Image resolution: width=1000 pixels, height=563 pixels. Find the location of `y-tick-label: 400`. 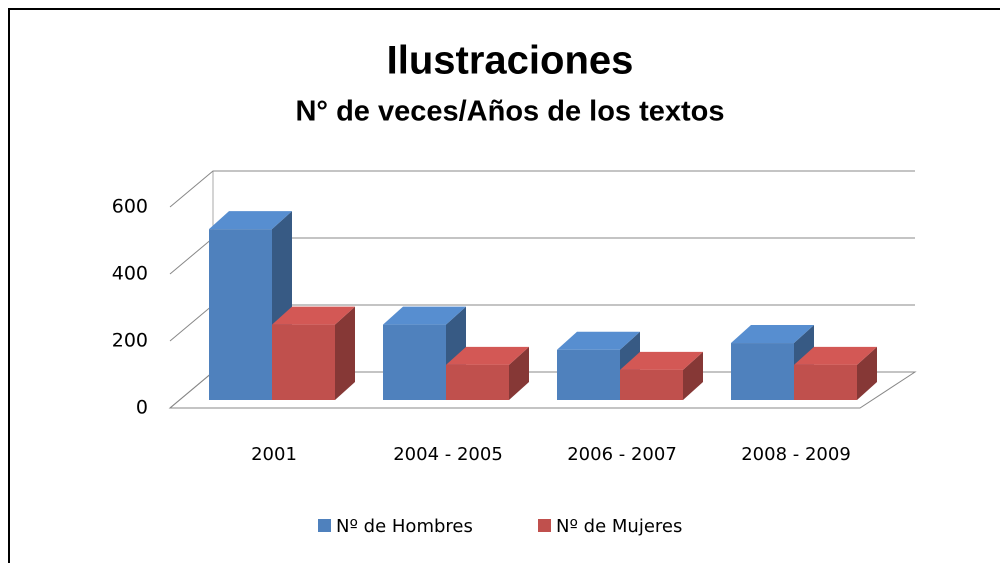

y-tick-label: 400 is located at coordinates (130, 274).